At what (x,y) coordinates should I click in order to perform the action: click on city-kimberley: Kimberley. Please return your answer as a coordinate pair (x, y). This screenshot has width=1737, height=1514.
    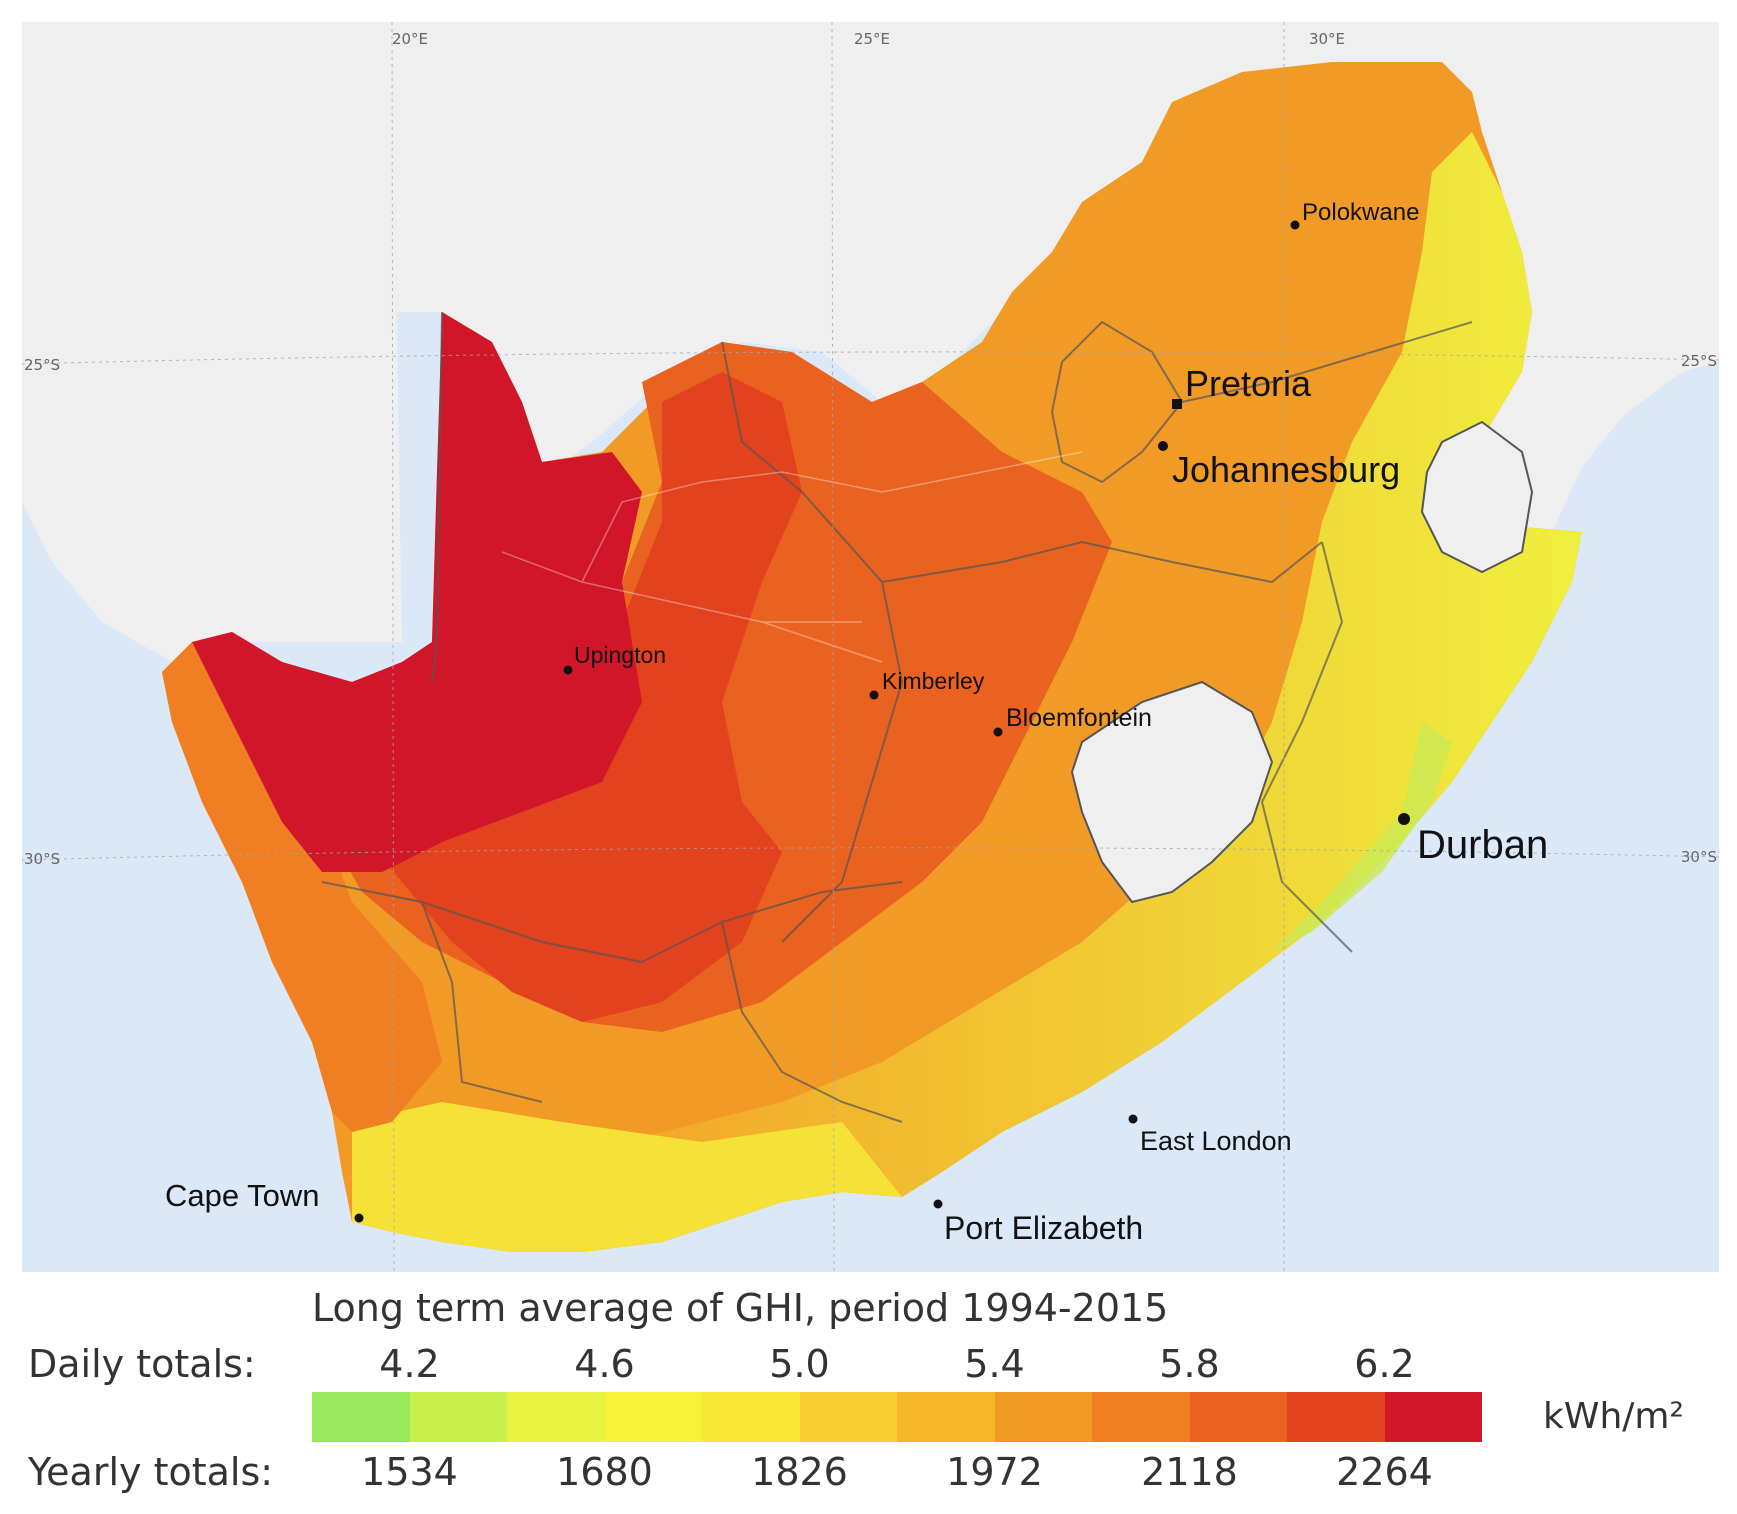
    Looking at the image, I should click on (927, 684).